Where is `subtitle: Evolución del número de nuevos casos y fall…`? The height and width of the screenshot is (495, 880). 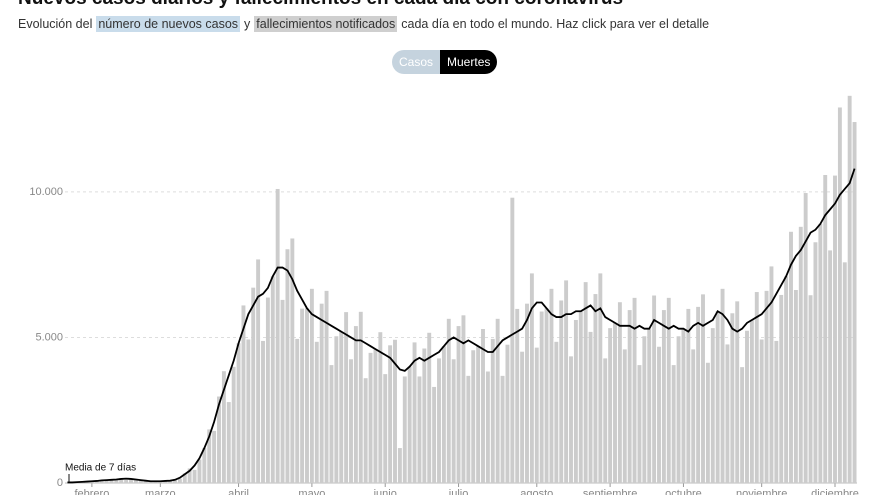 subtitle: Evolución del número de nuevos casos y fall… is located at coordinates (365, 24).